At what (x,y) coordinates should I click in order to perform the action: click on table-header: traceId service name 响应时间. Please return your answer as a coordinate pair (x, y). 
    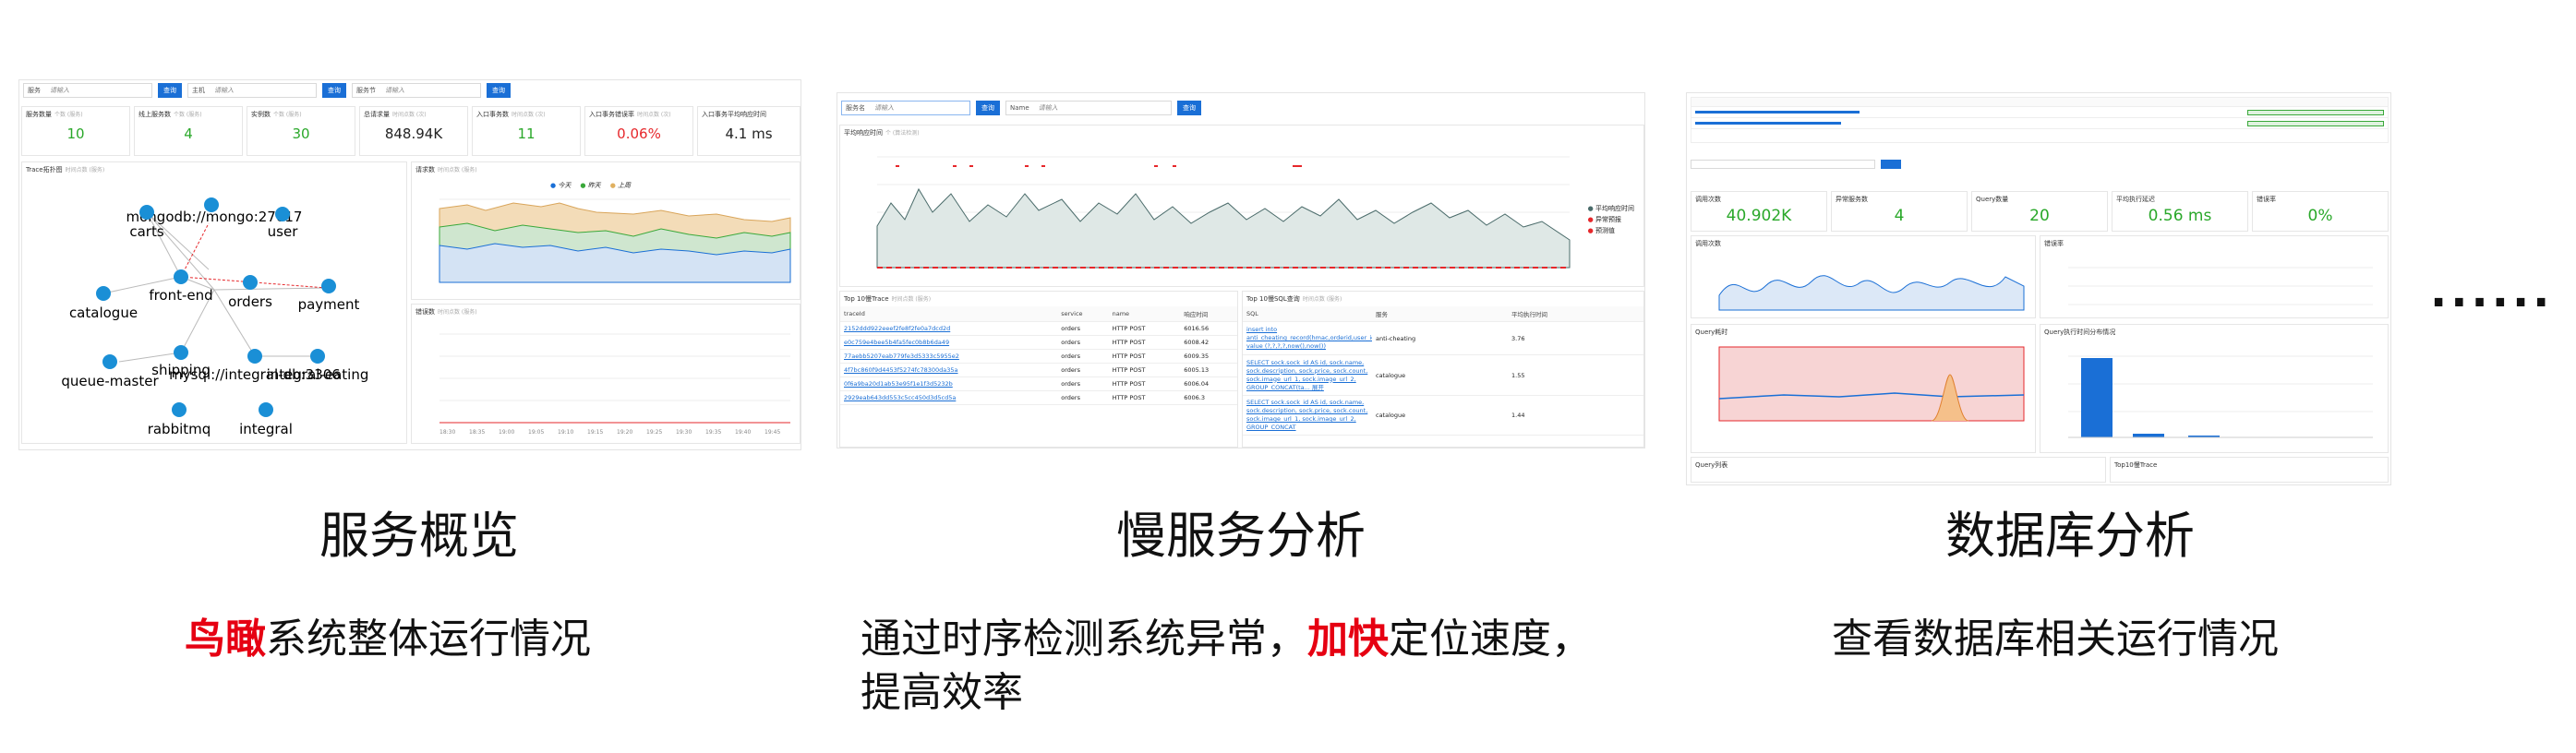
    Looking at the image, I should click on (1038, 314).